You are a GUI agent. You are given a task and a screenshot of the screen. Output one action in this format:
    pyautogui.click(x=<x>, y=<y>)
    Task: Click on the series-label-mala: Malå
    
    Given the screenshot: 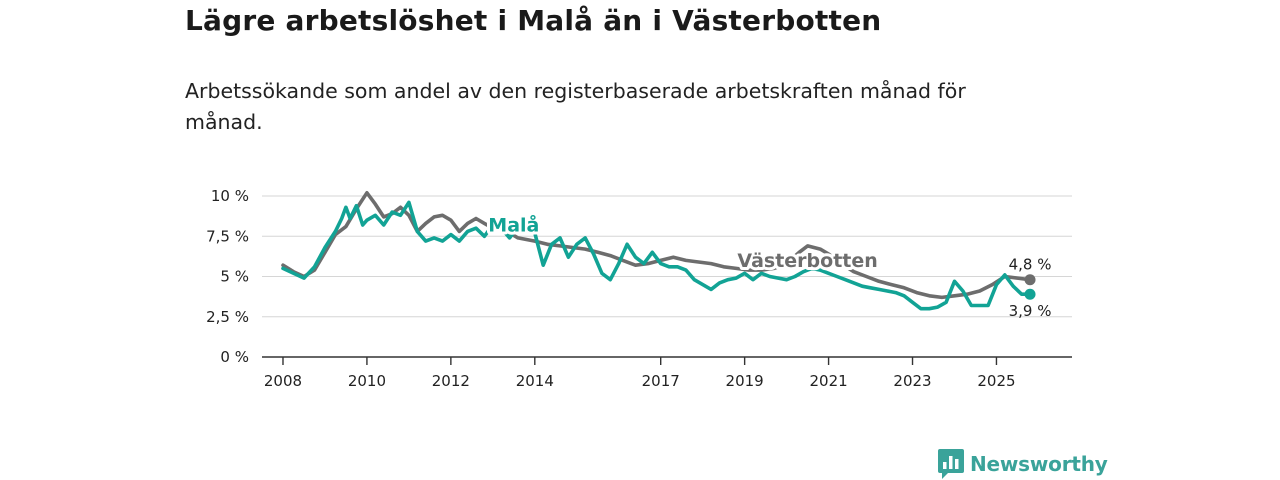 What is the action you would take?
    pyautogui.click(x=513, y=224)
    